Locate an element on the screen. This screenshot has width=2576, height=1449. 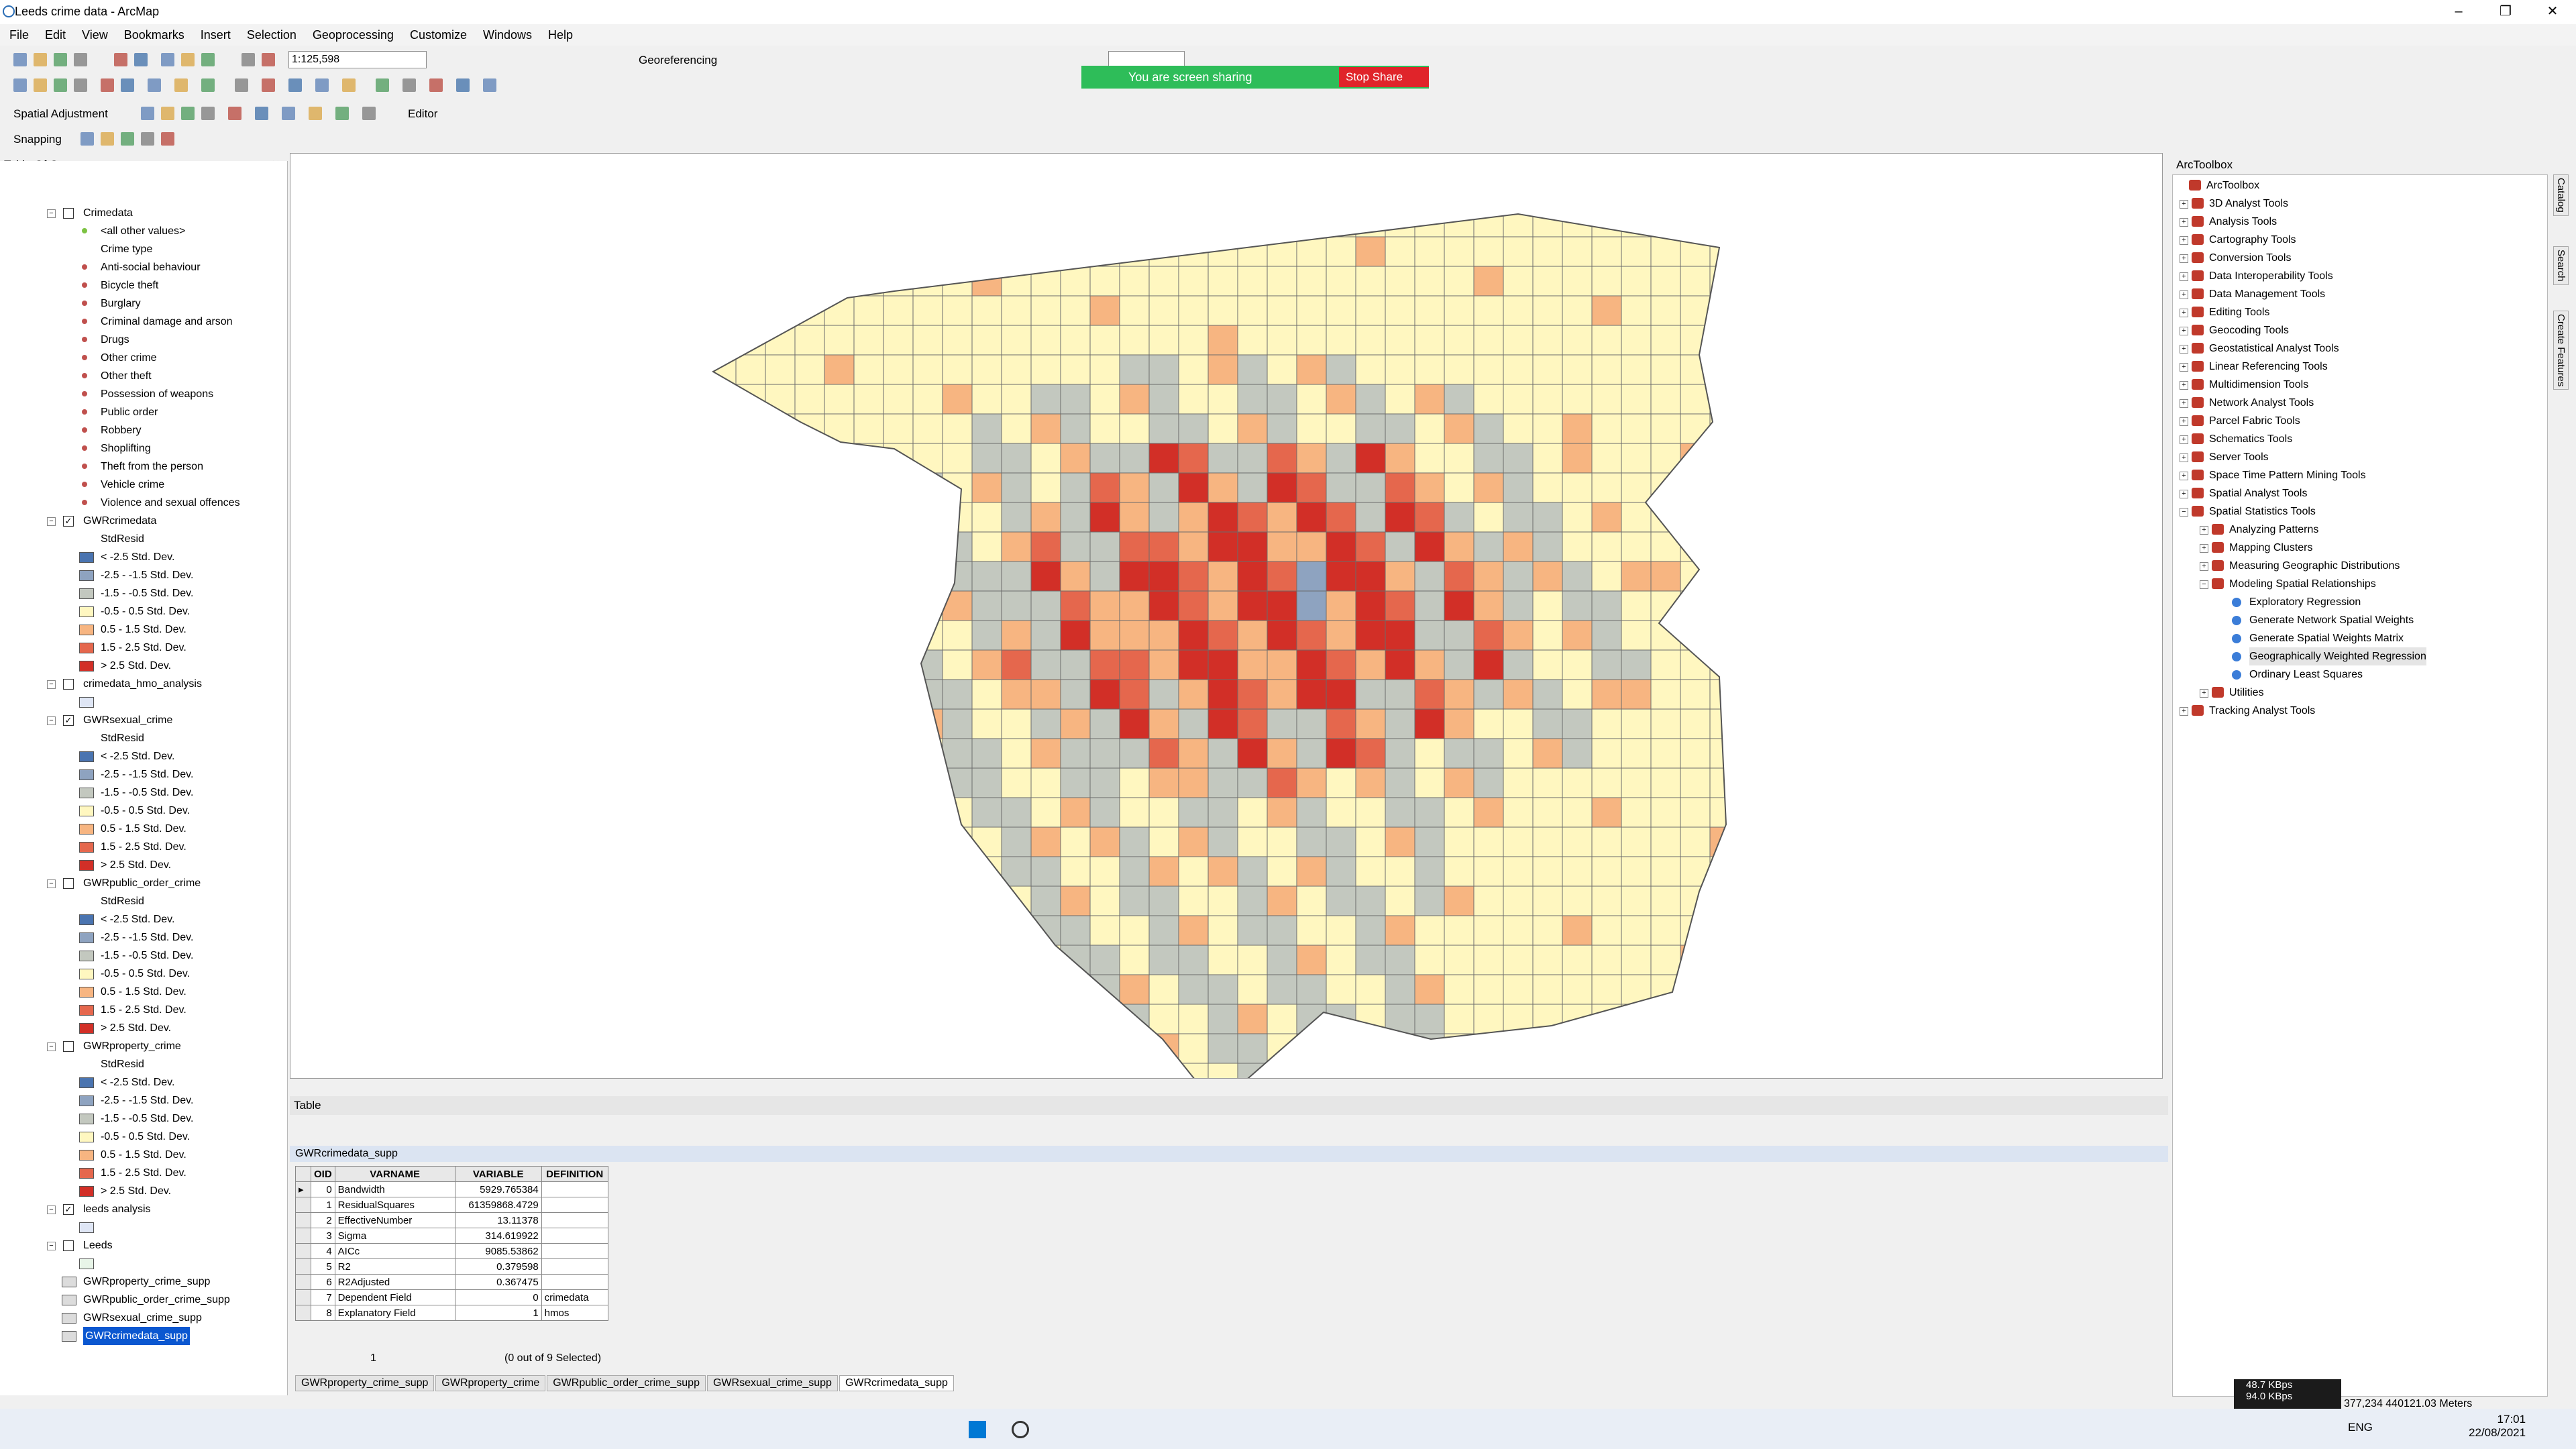
spatial-adjustment-menu: Spatial Adjustment is located at coordinates (60, 113).